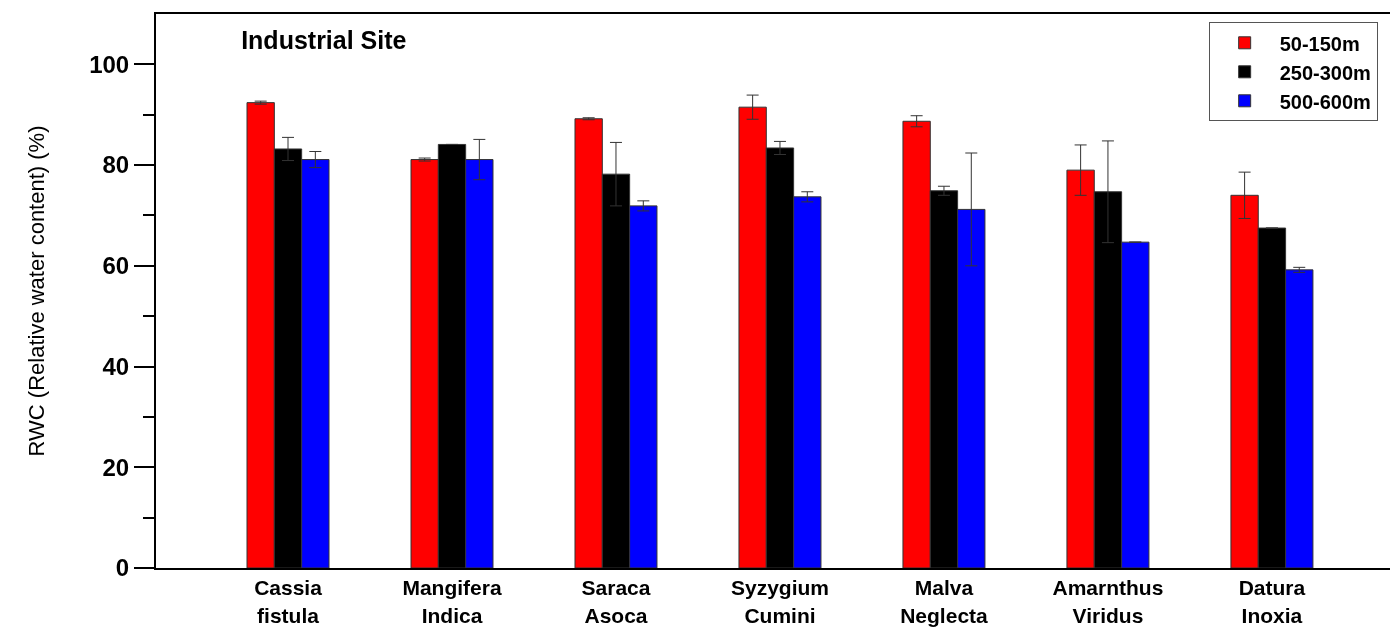  I want to click on x-tick-label: Malva Neglecta, so click(944, 601).